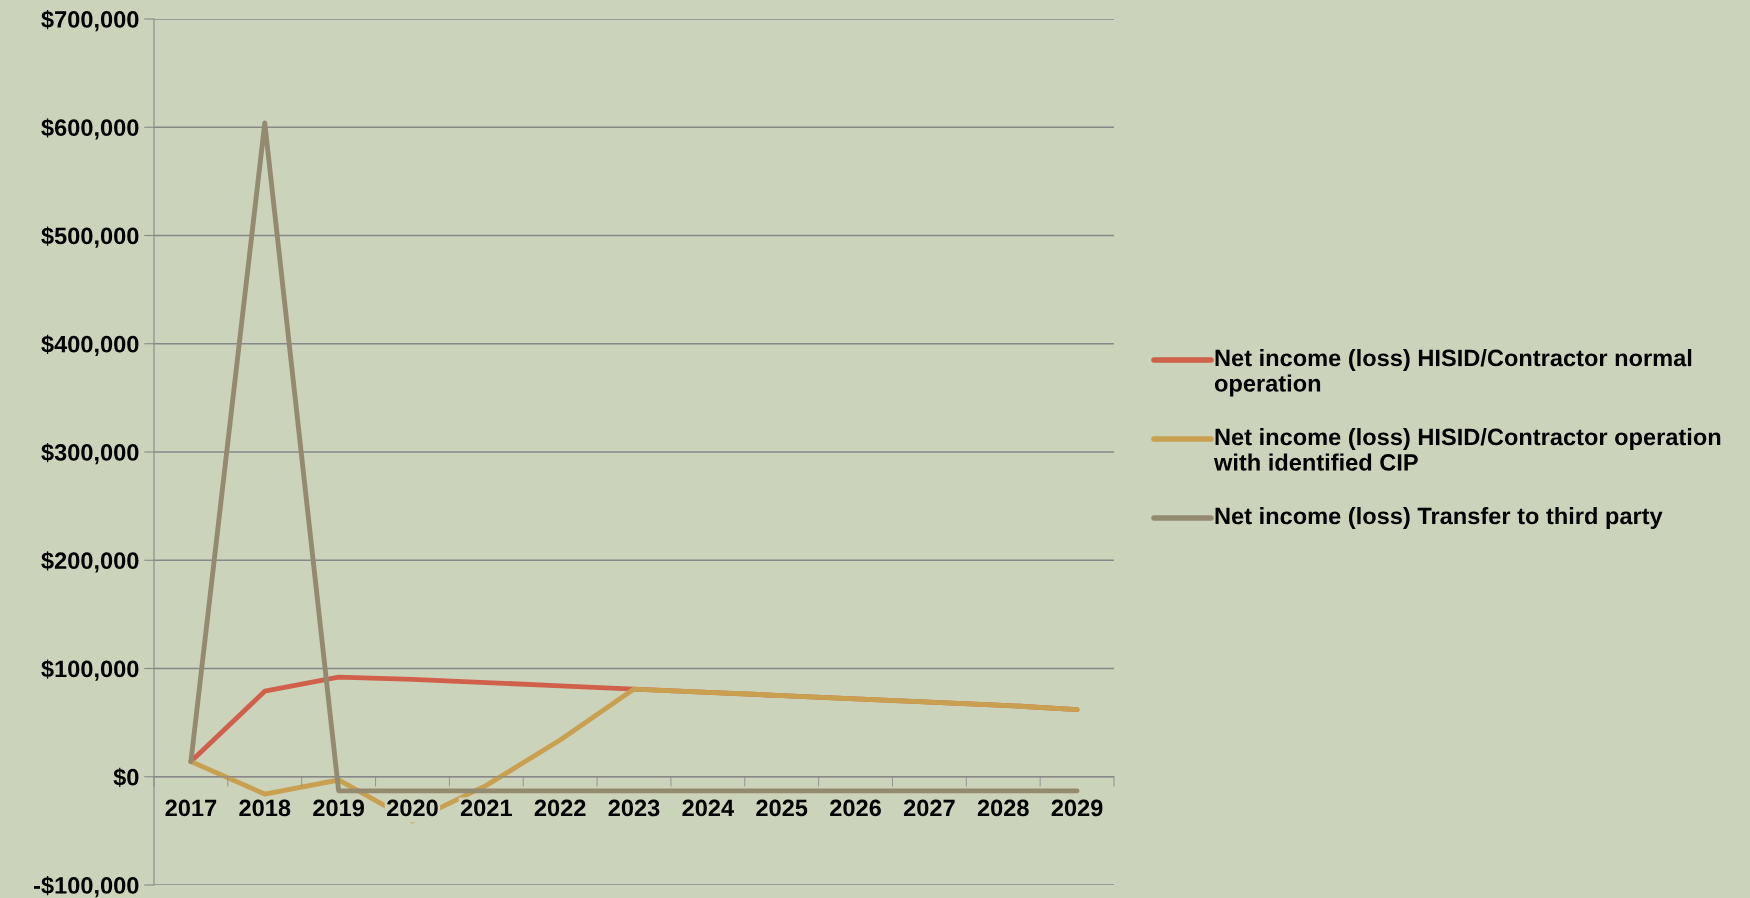 Image resolution: width=1750 pixels, height=898 pixels. Describe the element at coordinates (708, 808) in the screenshot. I see `x-tick-label: 2024` at that location.